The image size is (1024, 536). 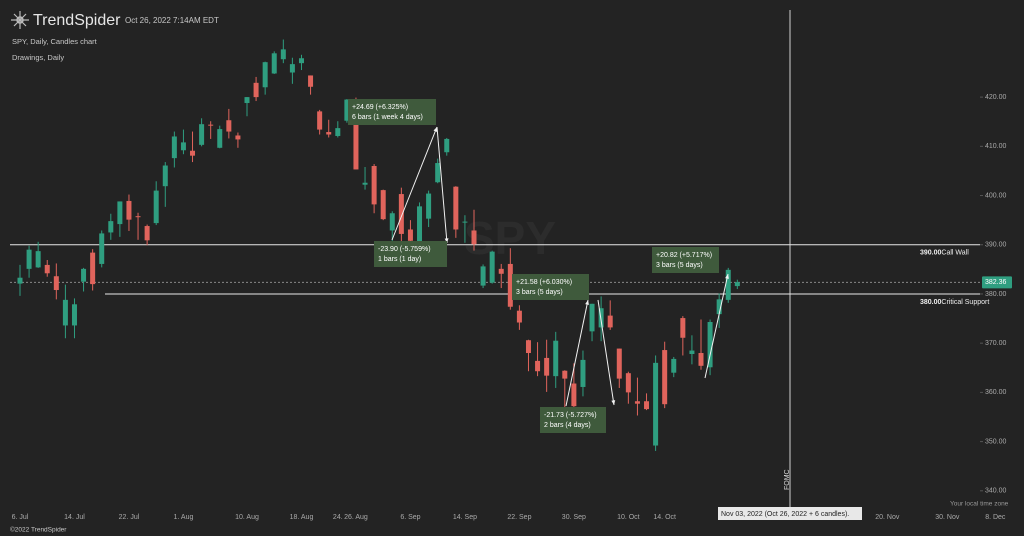 What do you see at coordinates (947, 517) in the screenshot?
I see `x-tick-label: 30. Nov` at bounding box center [947, 517].